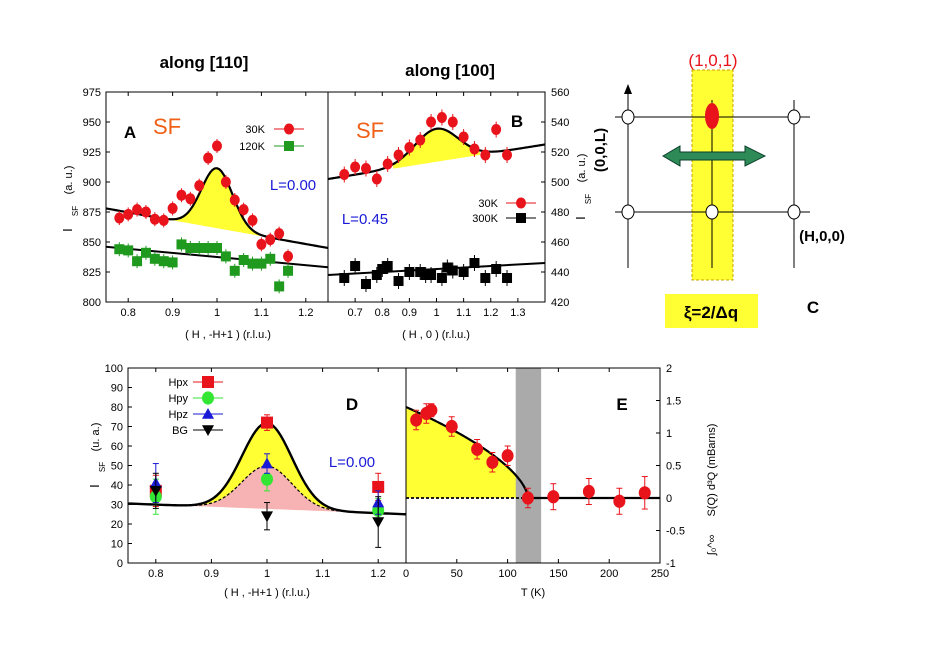  What do you see at coordinates (352, 462) in the screenshot?
I see `l-value-label: L=0.00` at bounding box center [352, 462].